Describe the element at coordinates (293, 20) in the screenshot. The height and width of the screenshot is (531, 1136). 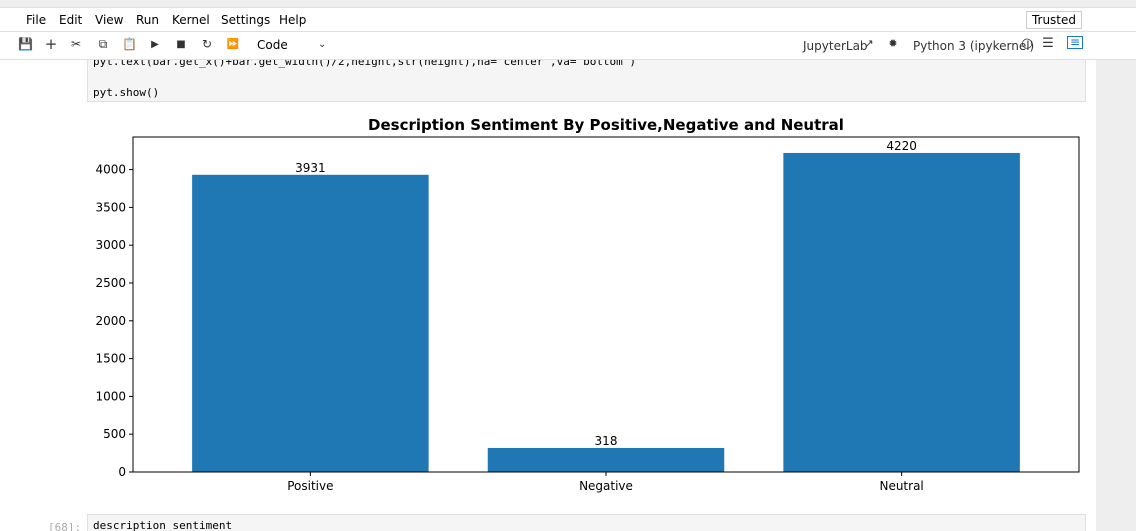
I see `menu-help: Help` at that location.